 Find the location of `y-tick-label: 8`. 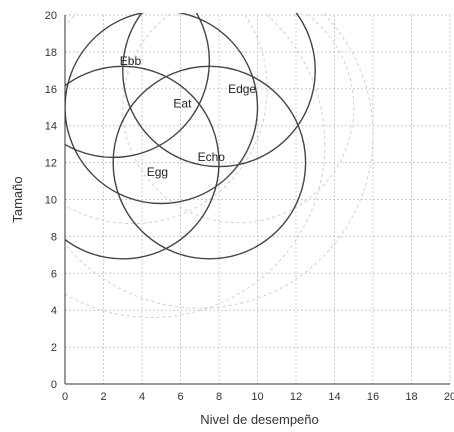

y-tick-label: 8 is located at coordinates (54, 237).